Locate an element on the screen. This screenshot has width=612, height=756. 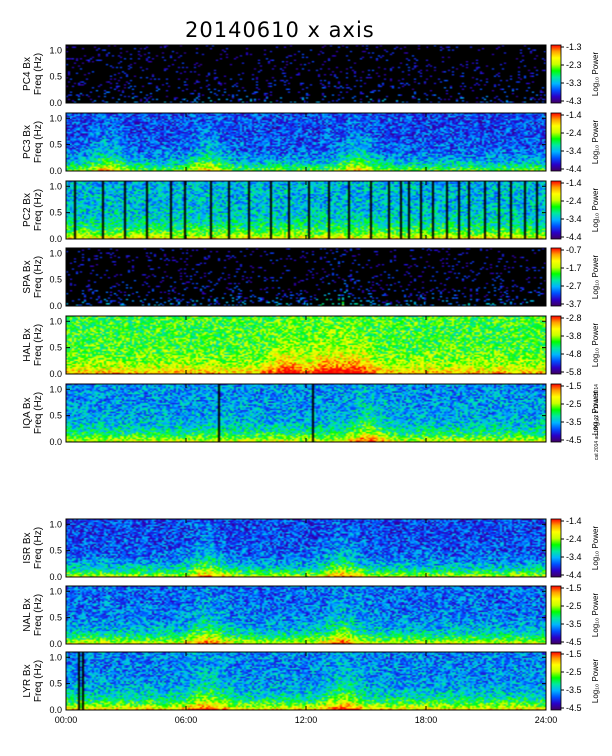
y-axis-label: PC4 BxFreq (Hz) is located at coordinates (33, 74).